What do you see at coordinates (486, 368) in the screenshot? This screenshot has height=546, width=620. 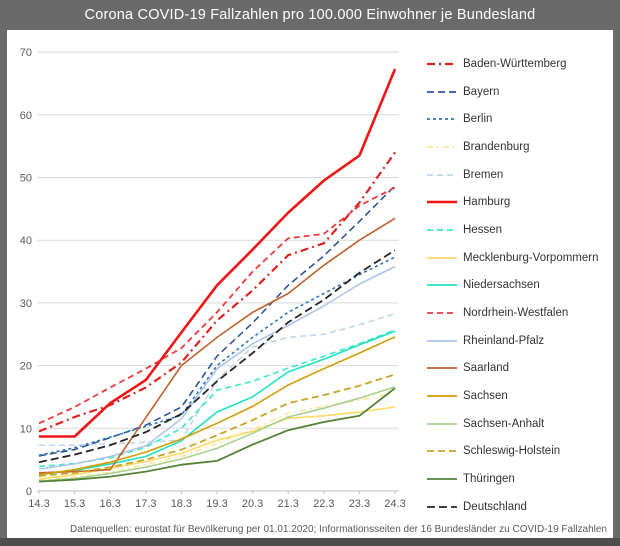 I see `legend-label: Saarland` at bounding box center [486, 368].